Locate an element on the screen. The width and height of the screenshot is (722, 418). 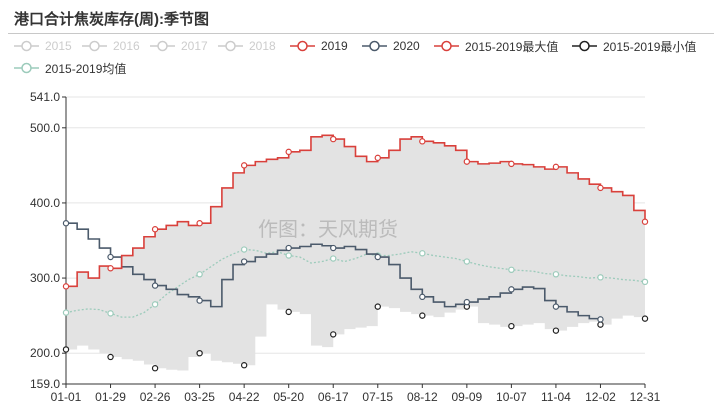
y-tick-label: 159.0 is located at coordinates (45, 384).